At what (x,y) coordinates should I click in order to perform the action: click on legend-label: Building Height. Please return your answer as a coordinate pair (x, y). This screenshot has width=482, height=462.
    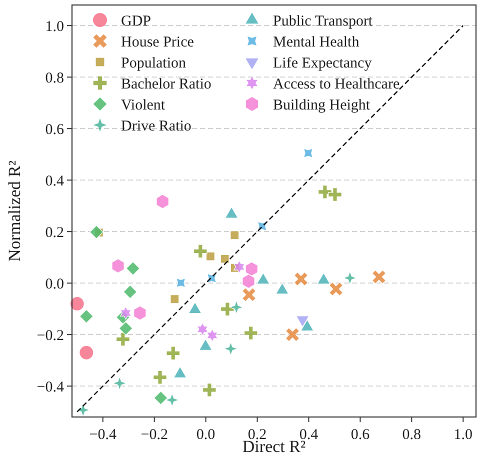
    Looking at the image, I should click on (322, 105).